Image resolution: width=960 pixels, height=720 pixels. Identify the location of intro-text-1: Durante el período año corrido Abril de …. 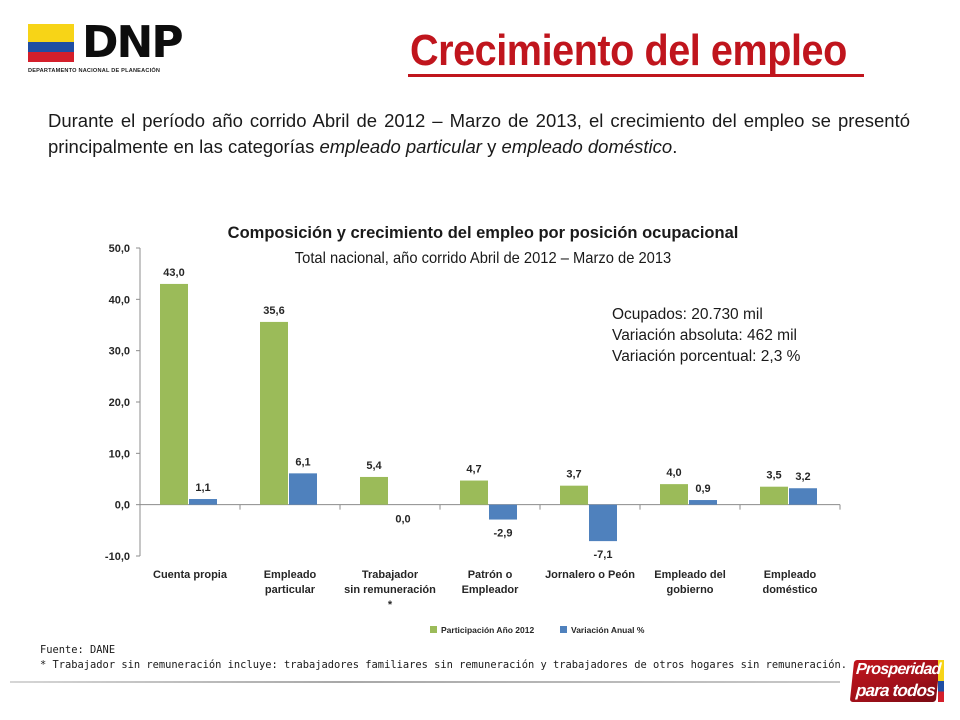
(479, 133).